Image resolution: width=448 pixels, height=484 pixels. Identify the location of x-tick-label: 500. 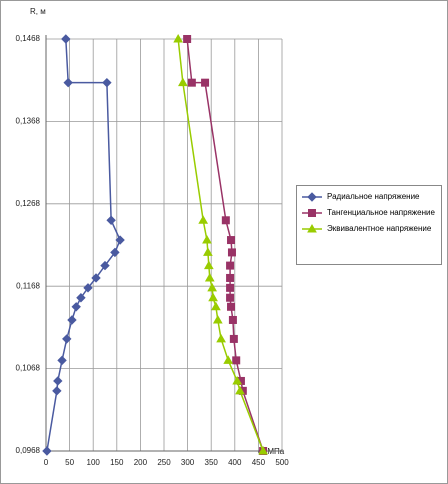
(282, 462).